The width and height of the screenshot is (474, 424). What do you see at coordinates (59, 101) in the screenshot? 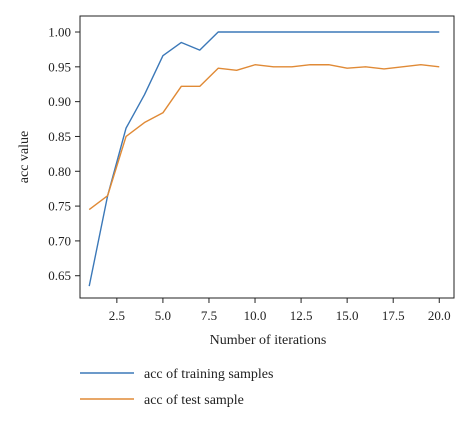
I see `y-tick-label: 0.90` at bounding box center [59, 101].